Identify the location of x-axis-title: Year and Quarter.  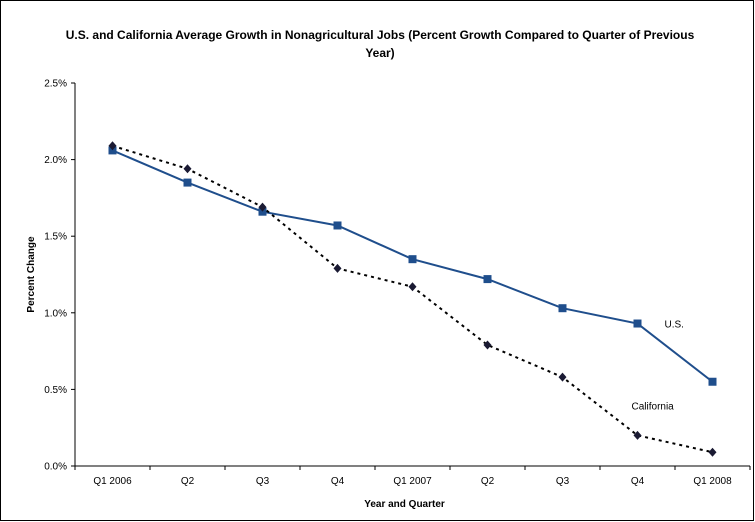
(404, 504).